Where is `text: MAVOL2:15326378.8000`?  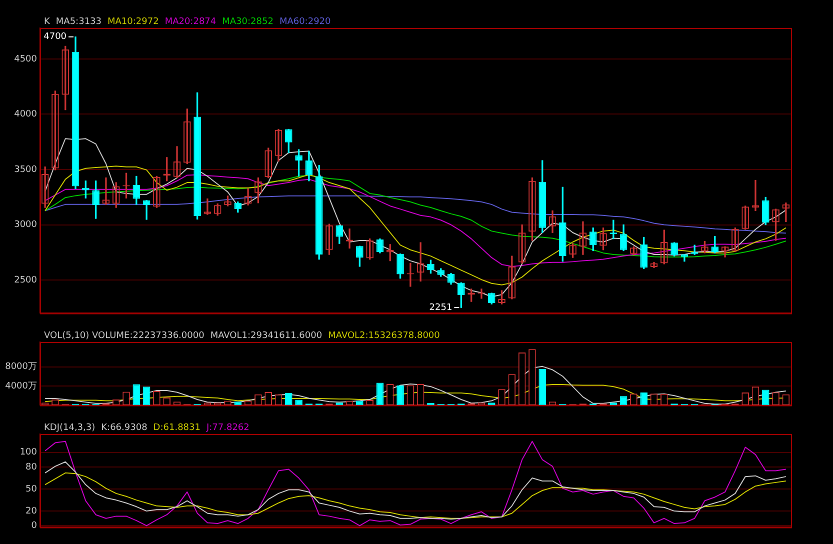
text: MAVOL2:15326378.8000 is located at coordinates (384, 336).